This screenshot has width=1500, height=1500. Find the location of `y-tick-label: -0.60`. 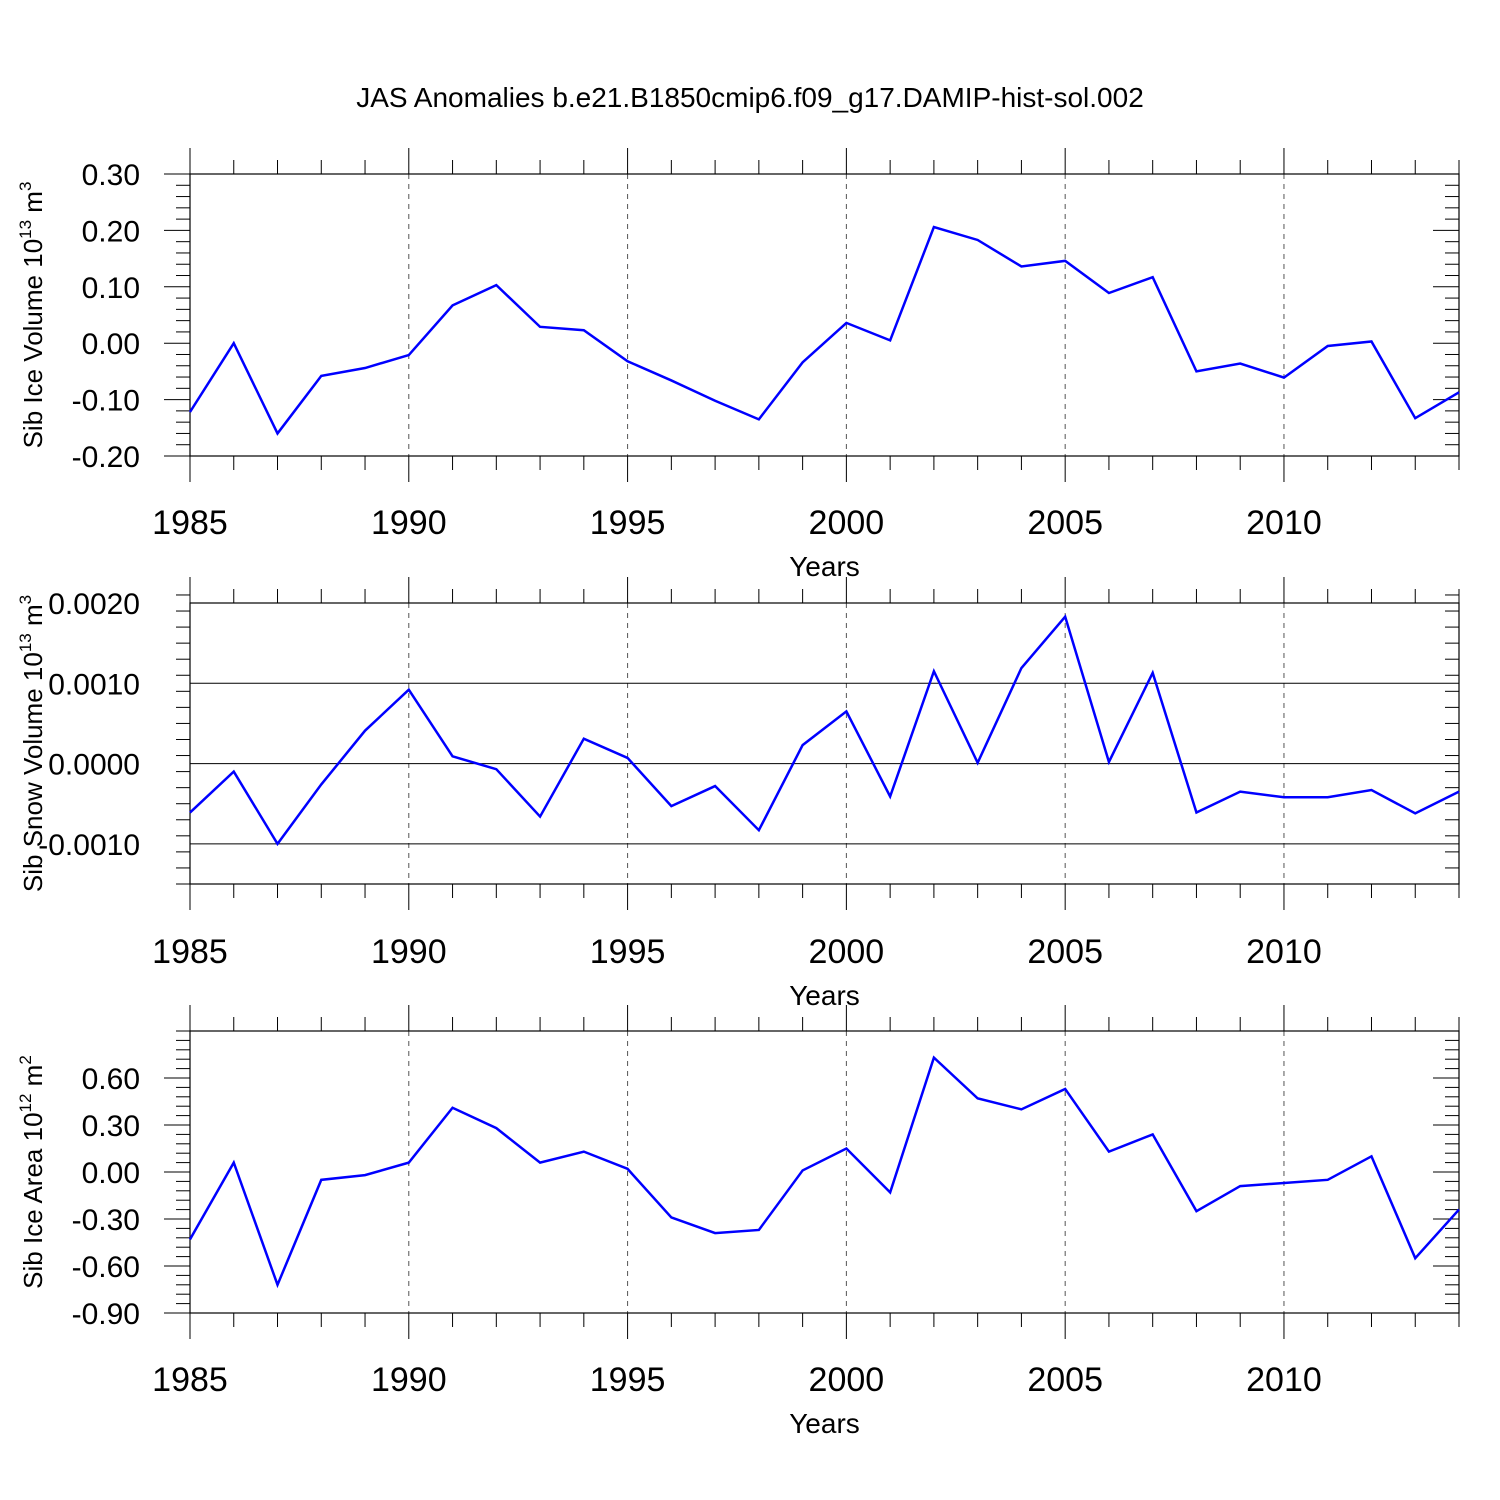

y-tick-label: -0.60 is located at coordinates (106, 1267).